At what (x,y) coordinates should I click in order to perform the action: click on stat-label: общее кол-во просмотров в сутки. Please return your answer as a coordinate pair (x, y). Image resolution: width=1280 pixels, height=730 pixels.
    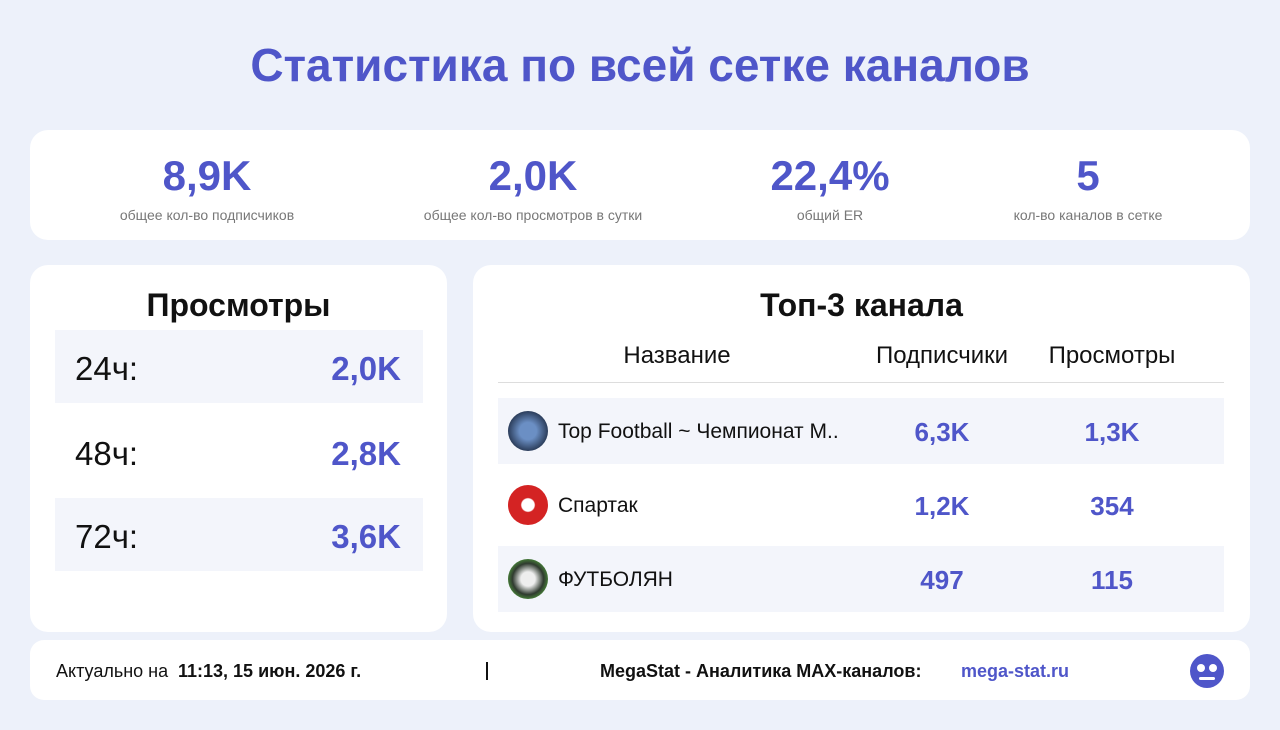
    Looking at the image, I should click on (533, 215).